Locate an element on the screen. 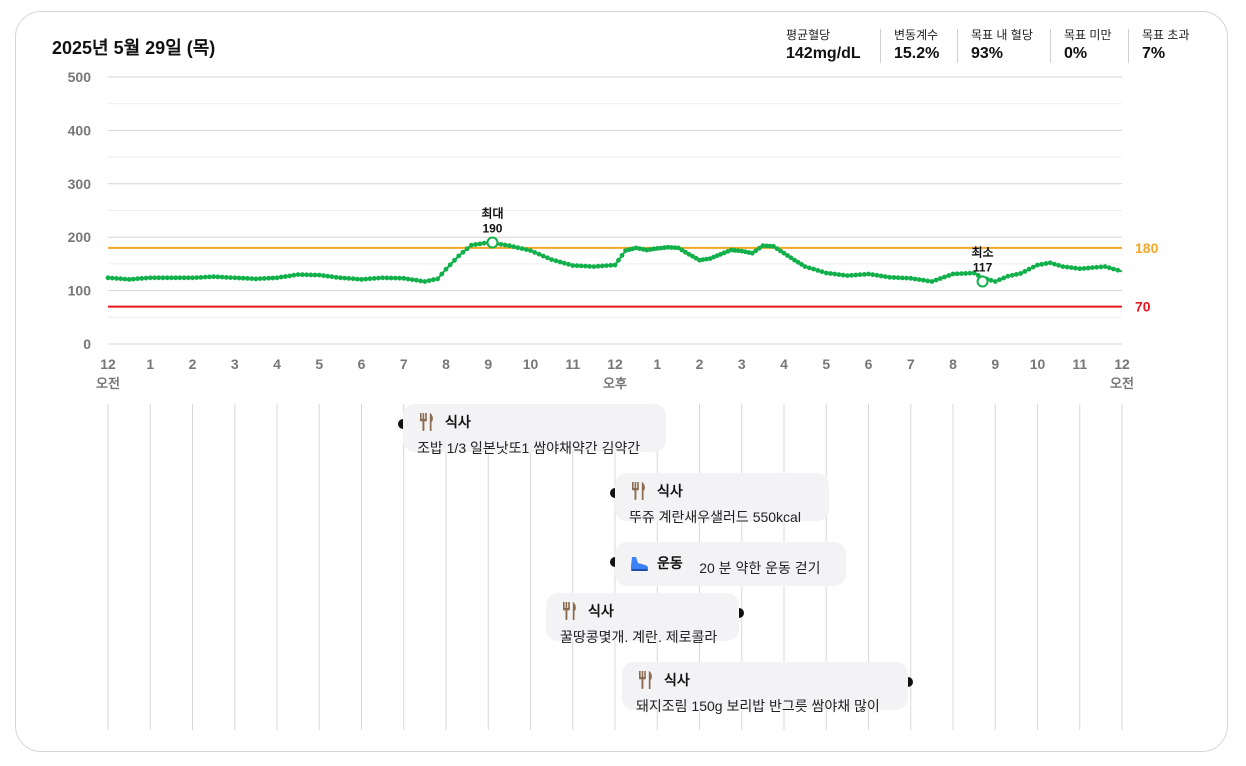 The image size is (1246, 766). event-meal-card: 식사 돼지조림 150g 보리밥 반그릇 쌈야채 많이 is located at coordinates (765, 688).